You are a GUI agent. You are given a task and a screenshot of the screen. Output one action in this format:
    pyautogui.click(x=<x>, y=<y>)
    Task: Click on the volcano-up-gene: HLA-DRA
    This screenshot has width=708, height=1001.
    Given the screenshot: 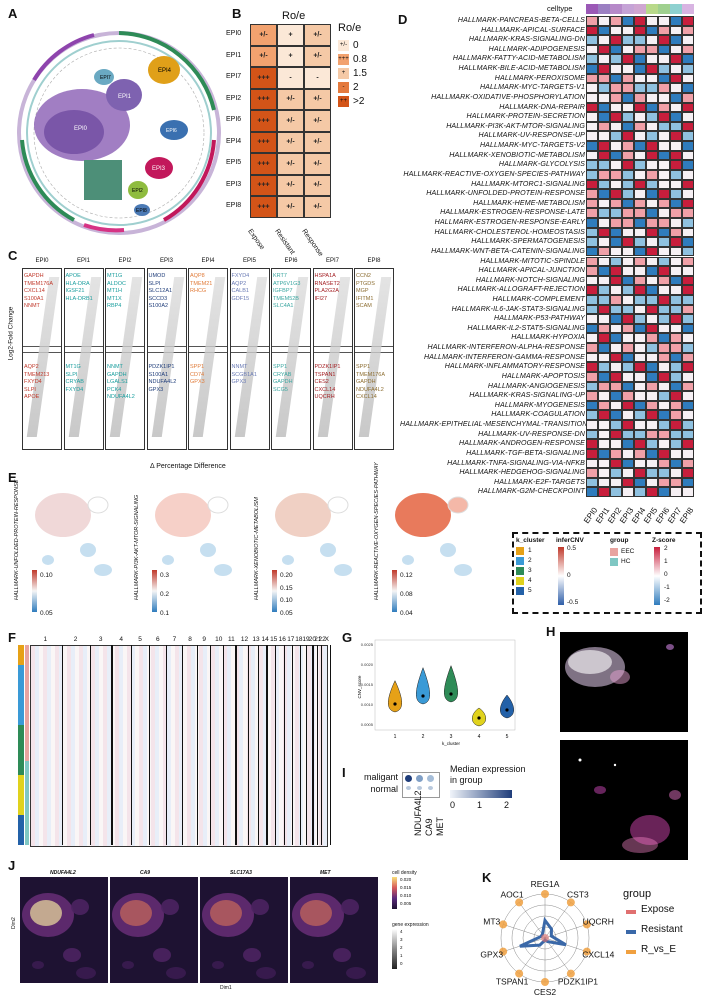 What is the action you would take?
    pyautogui.click(x=77, y=283)
    